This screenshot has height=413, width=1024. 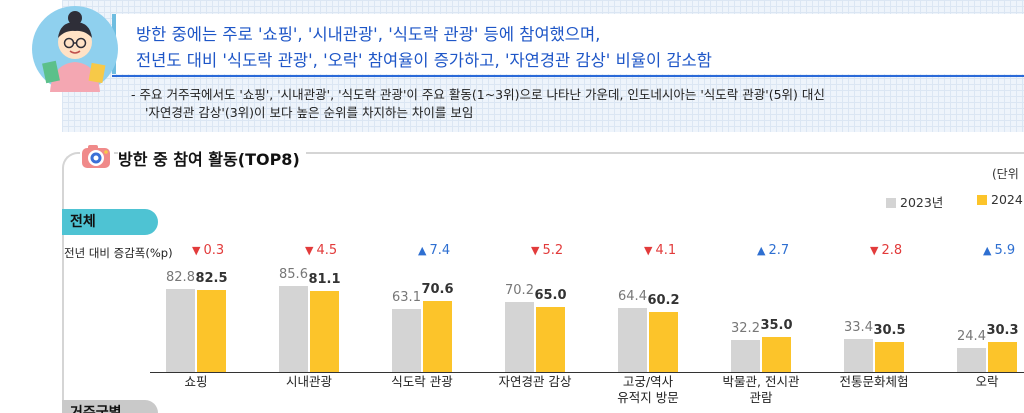 I want to click on category-label-0: 쇼핑, so click(x=196, y=381).